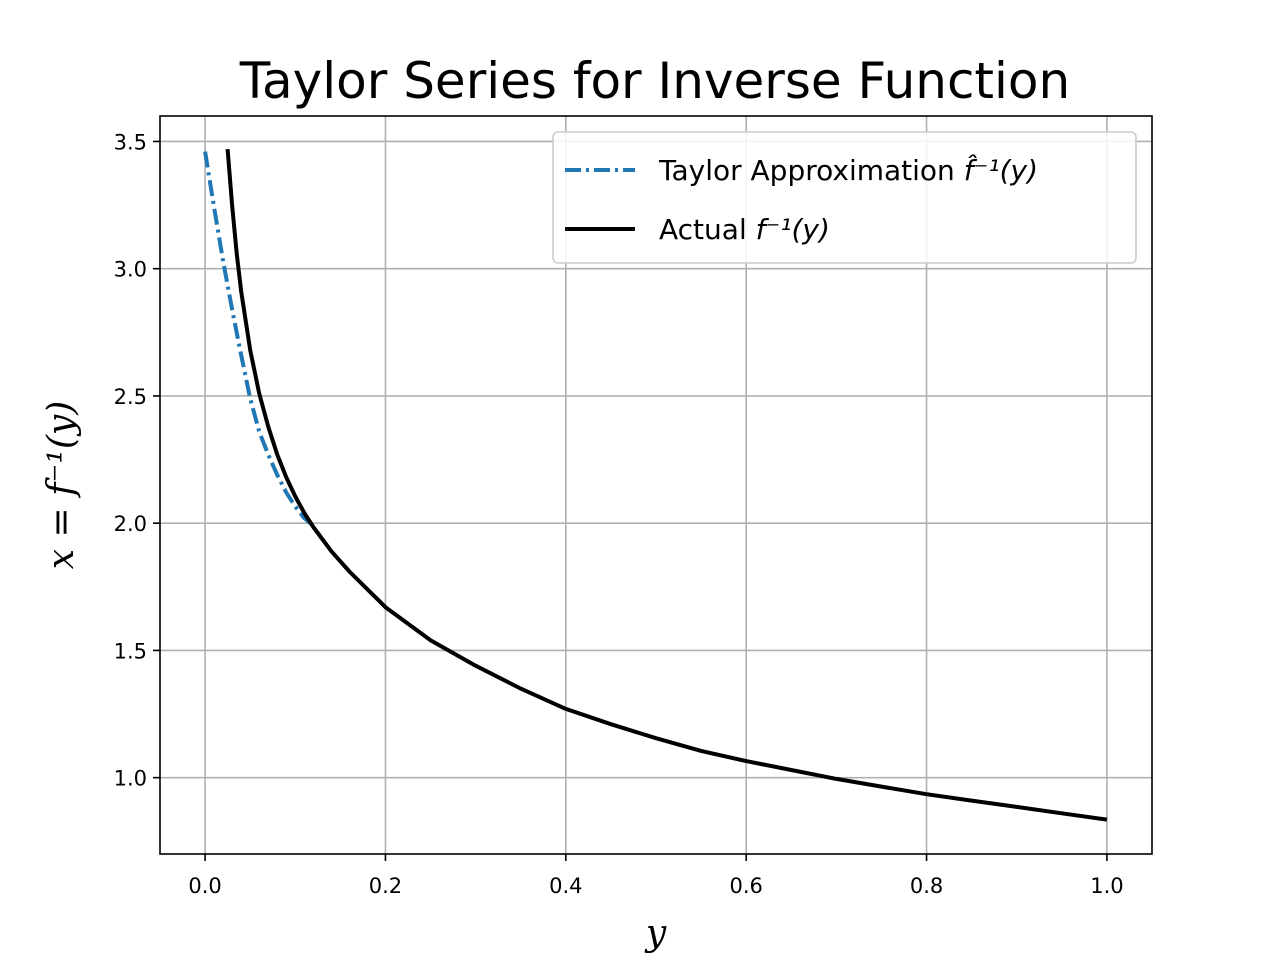 Image resolution: width=1280 pixels, height=960 pixels. Describe the element at coordinates (745, 886) in the screenshot. I see `x-tick-label: 0.6` at that location.